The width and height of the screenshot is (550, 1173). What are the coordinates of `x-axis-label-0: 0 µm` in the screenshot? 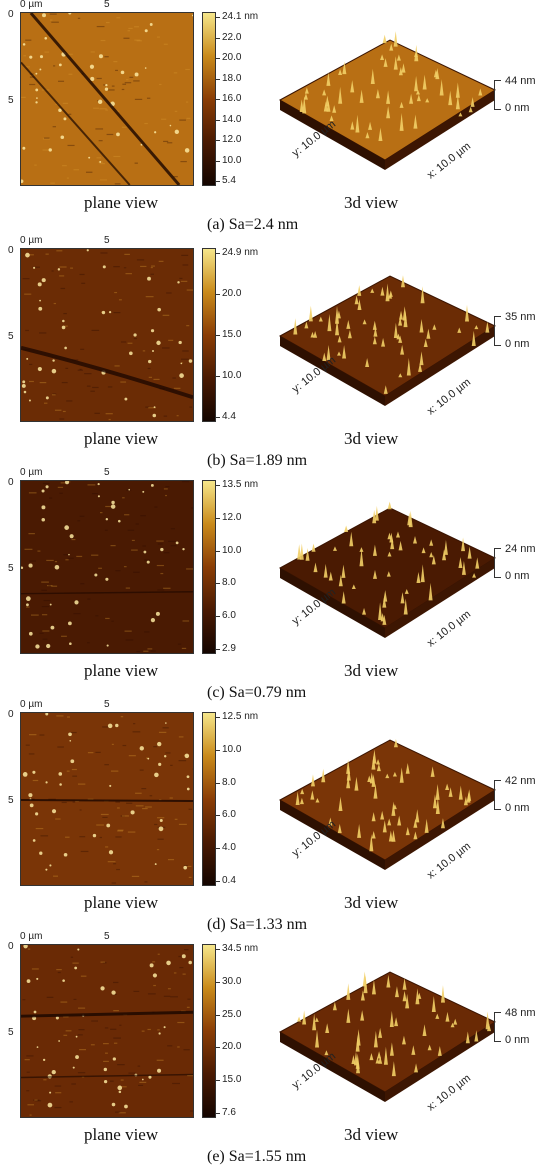 It's located at (31, 472).